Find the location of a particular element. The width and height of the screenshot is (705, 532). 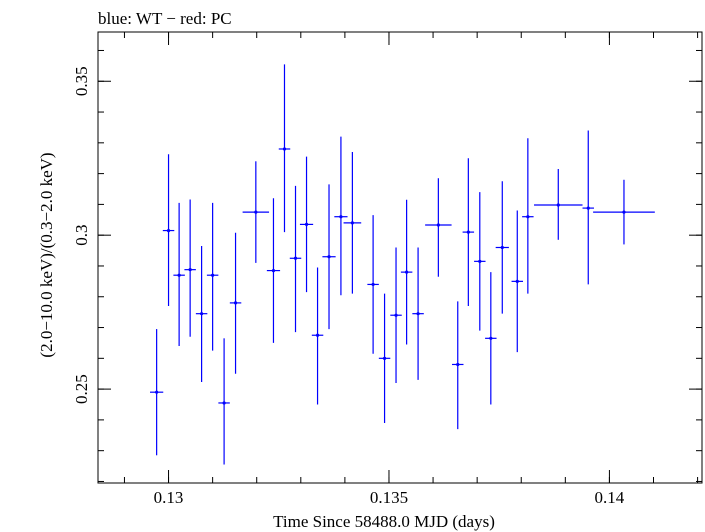

x-tick-label: 0.13 is located at coordinates (169, 497).